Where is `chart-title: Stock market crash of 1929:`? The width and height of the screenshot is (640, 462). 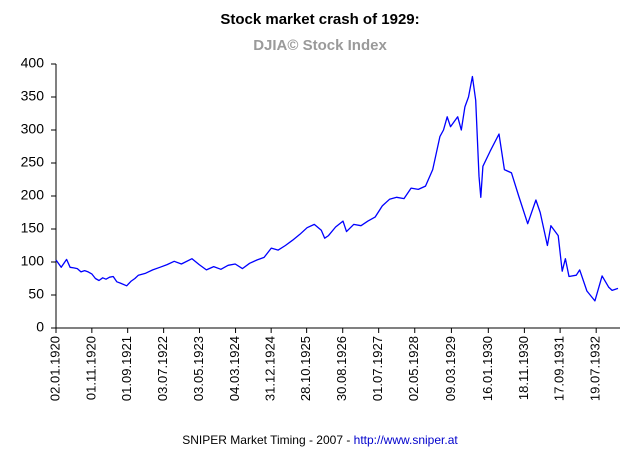 chart-title: Stock market crash of 1929: is located at coordinates (319, 19).